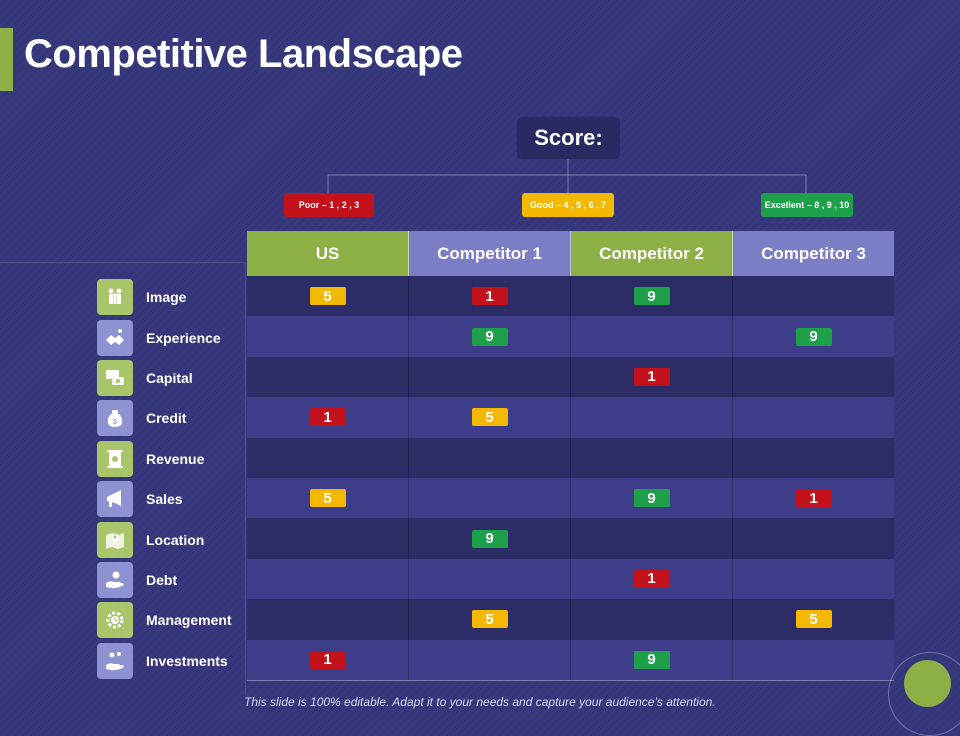  I want to click on row-label-item: Investments, so click(164, 661).